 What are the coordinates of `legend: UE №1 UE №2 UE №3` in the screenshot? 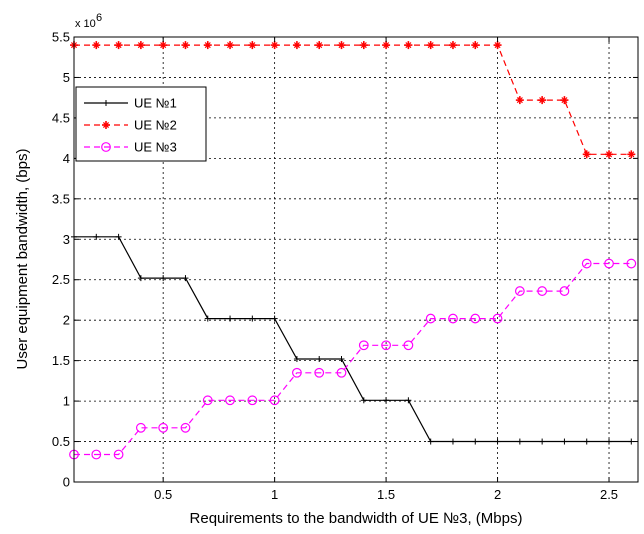 It's located at (141, 124).